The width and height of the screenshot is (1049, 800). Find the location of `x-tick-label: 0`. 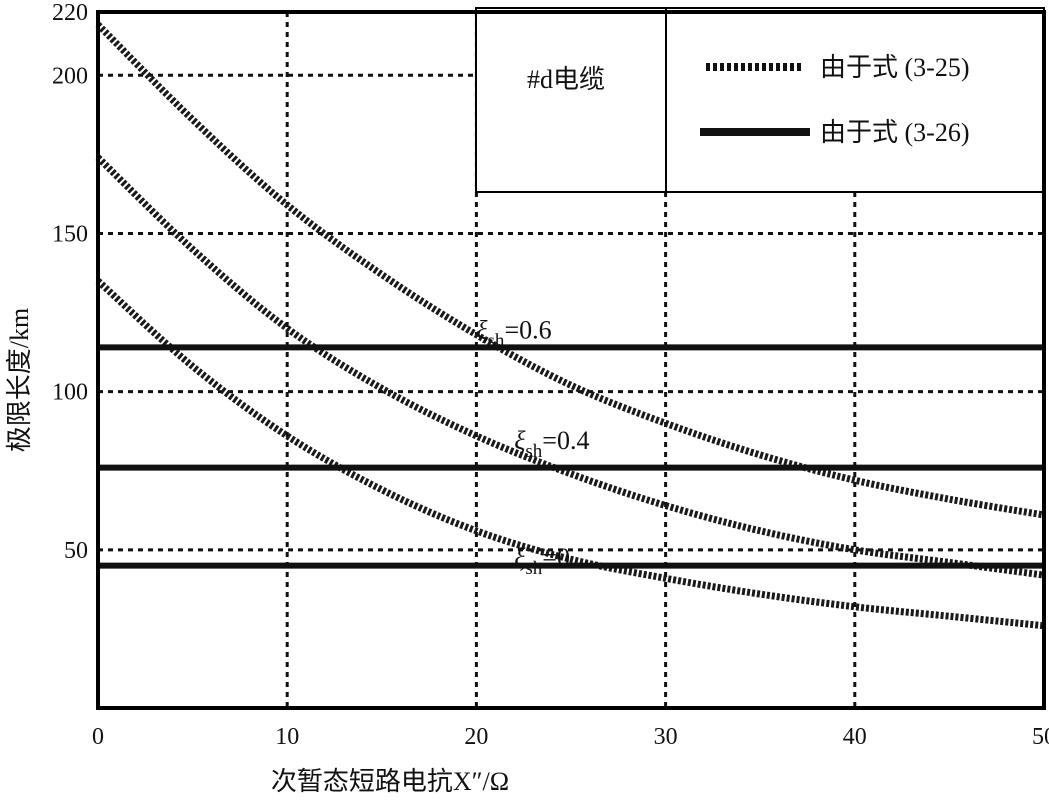

x-tick-label: 0 is located at coordinates (98, 737).